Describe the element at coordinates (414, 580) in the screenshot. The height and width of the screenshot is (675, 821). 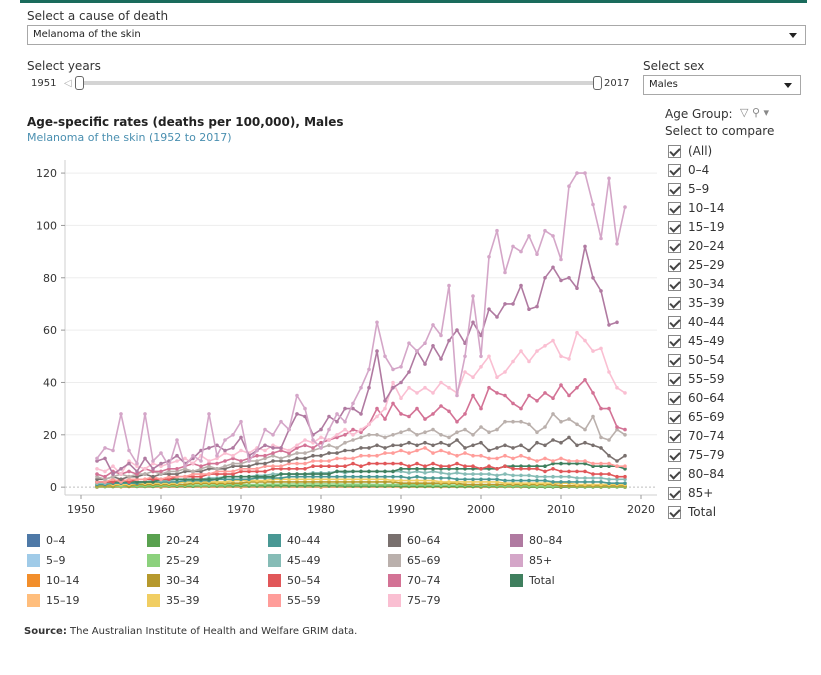
I see `legend-item: 70–74` at that location.